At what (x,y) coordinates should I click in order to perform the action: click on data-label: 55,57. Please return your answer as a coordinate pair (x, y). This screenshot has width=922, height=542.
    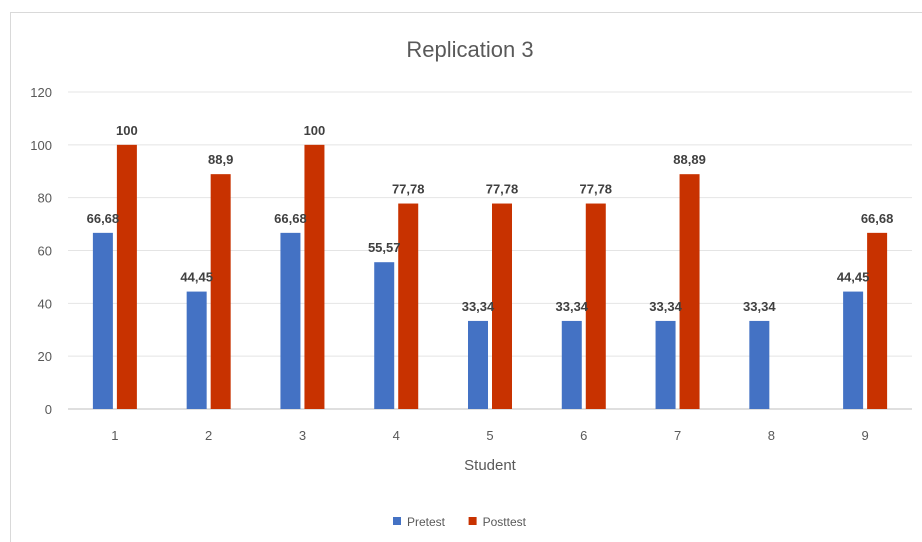
    Looking at the image, I should click on (384, 247).